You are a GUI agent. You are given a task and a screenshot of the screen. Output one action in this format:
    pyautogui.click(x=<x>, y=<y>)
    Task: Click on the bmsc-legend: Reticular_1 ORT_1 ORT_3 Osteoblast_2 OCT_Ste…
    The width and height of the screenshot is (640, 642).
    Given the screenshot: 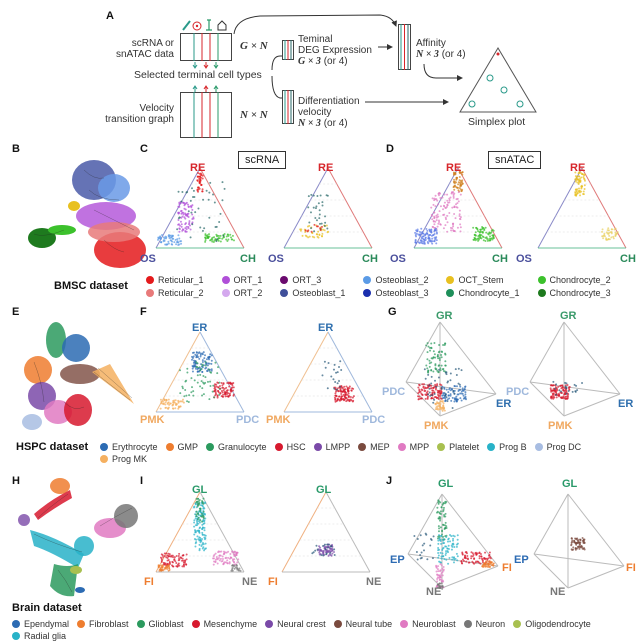 What is the action you would take?
    pyautogui.click(x=382, y=286)
    